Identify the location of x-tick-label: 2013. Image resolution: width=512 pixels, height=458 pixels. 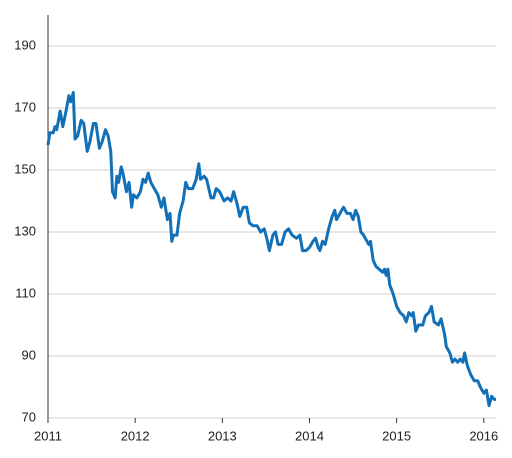
(222, 435).